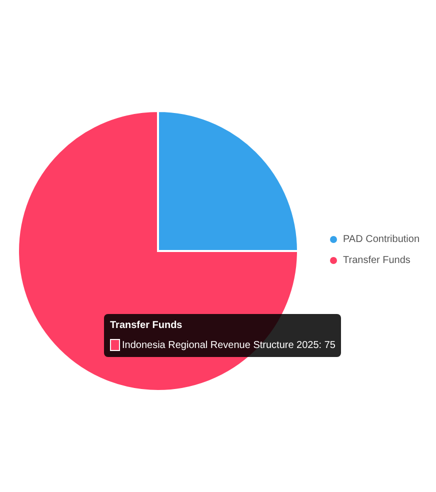 This screenshot has width=436, height=492. Describe the element at coordinates (147, 325) in the screenshot. I see `text: Transfer Funds` at that location.